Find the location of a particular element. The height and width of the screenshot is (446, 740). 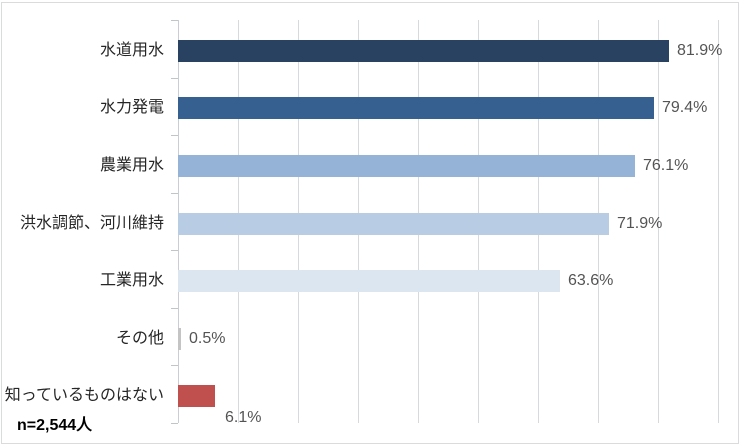

category-label: 農業用水 is located at coordinates (131, 165).